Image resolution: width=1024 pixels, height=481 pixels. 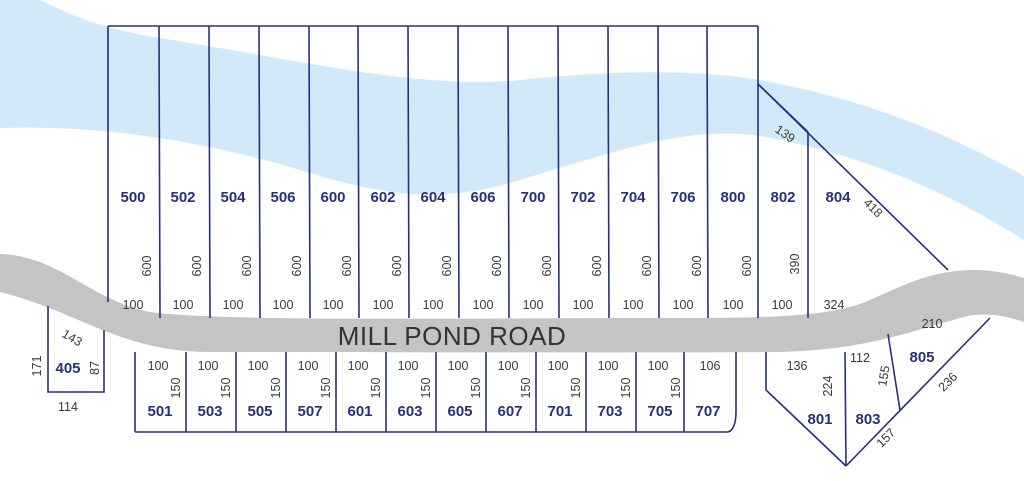 What do you see at coordinates (838, 197) in the screenshot?
I see `lot-804-number: 804` at bounding box center [838, 197].